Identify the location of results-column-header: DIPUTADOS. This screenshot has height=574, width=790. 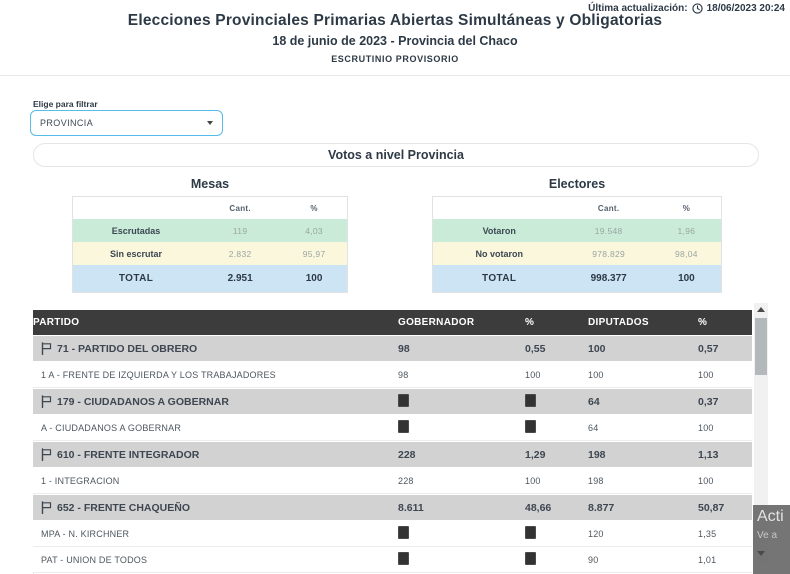
(618, 322).